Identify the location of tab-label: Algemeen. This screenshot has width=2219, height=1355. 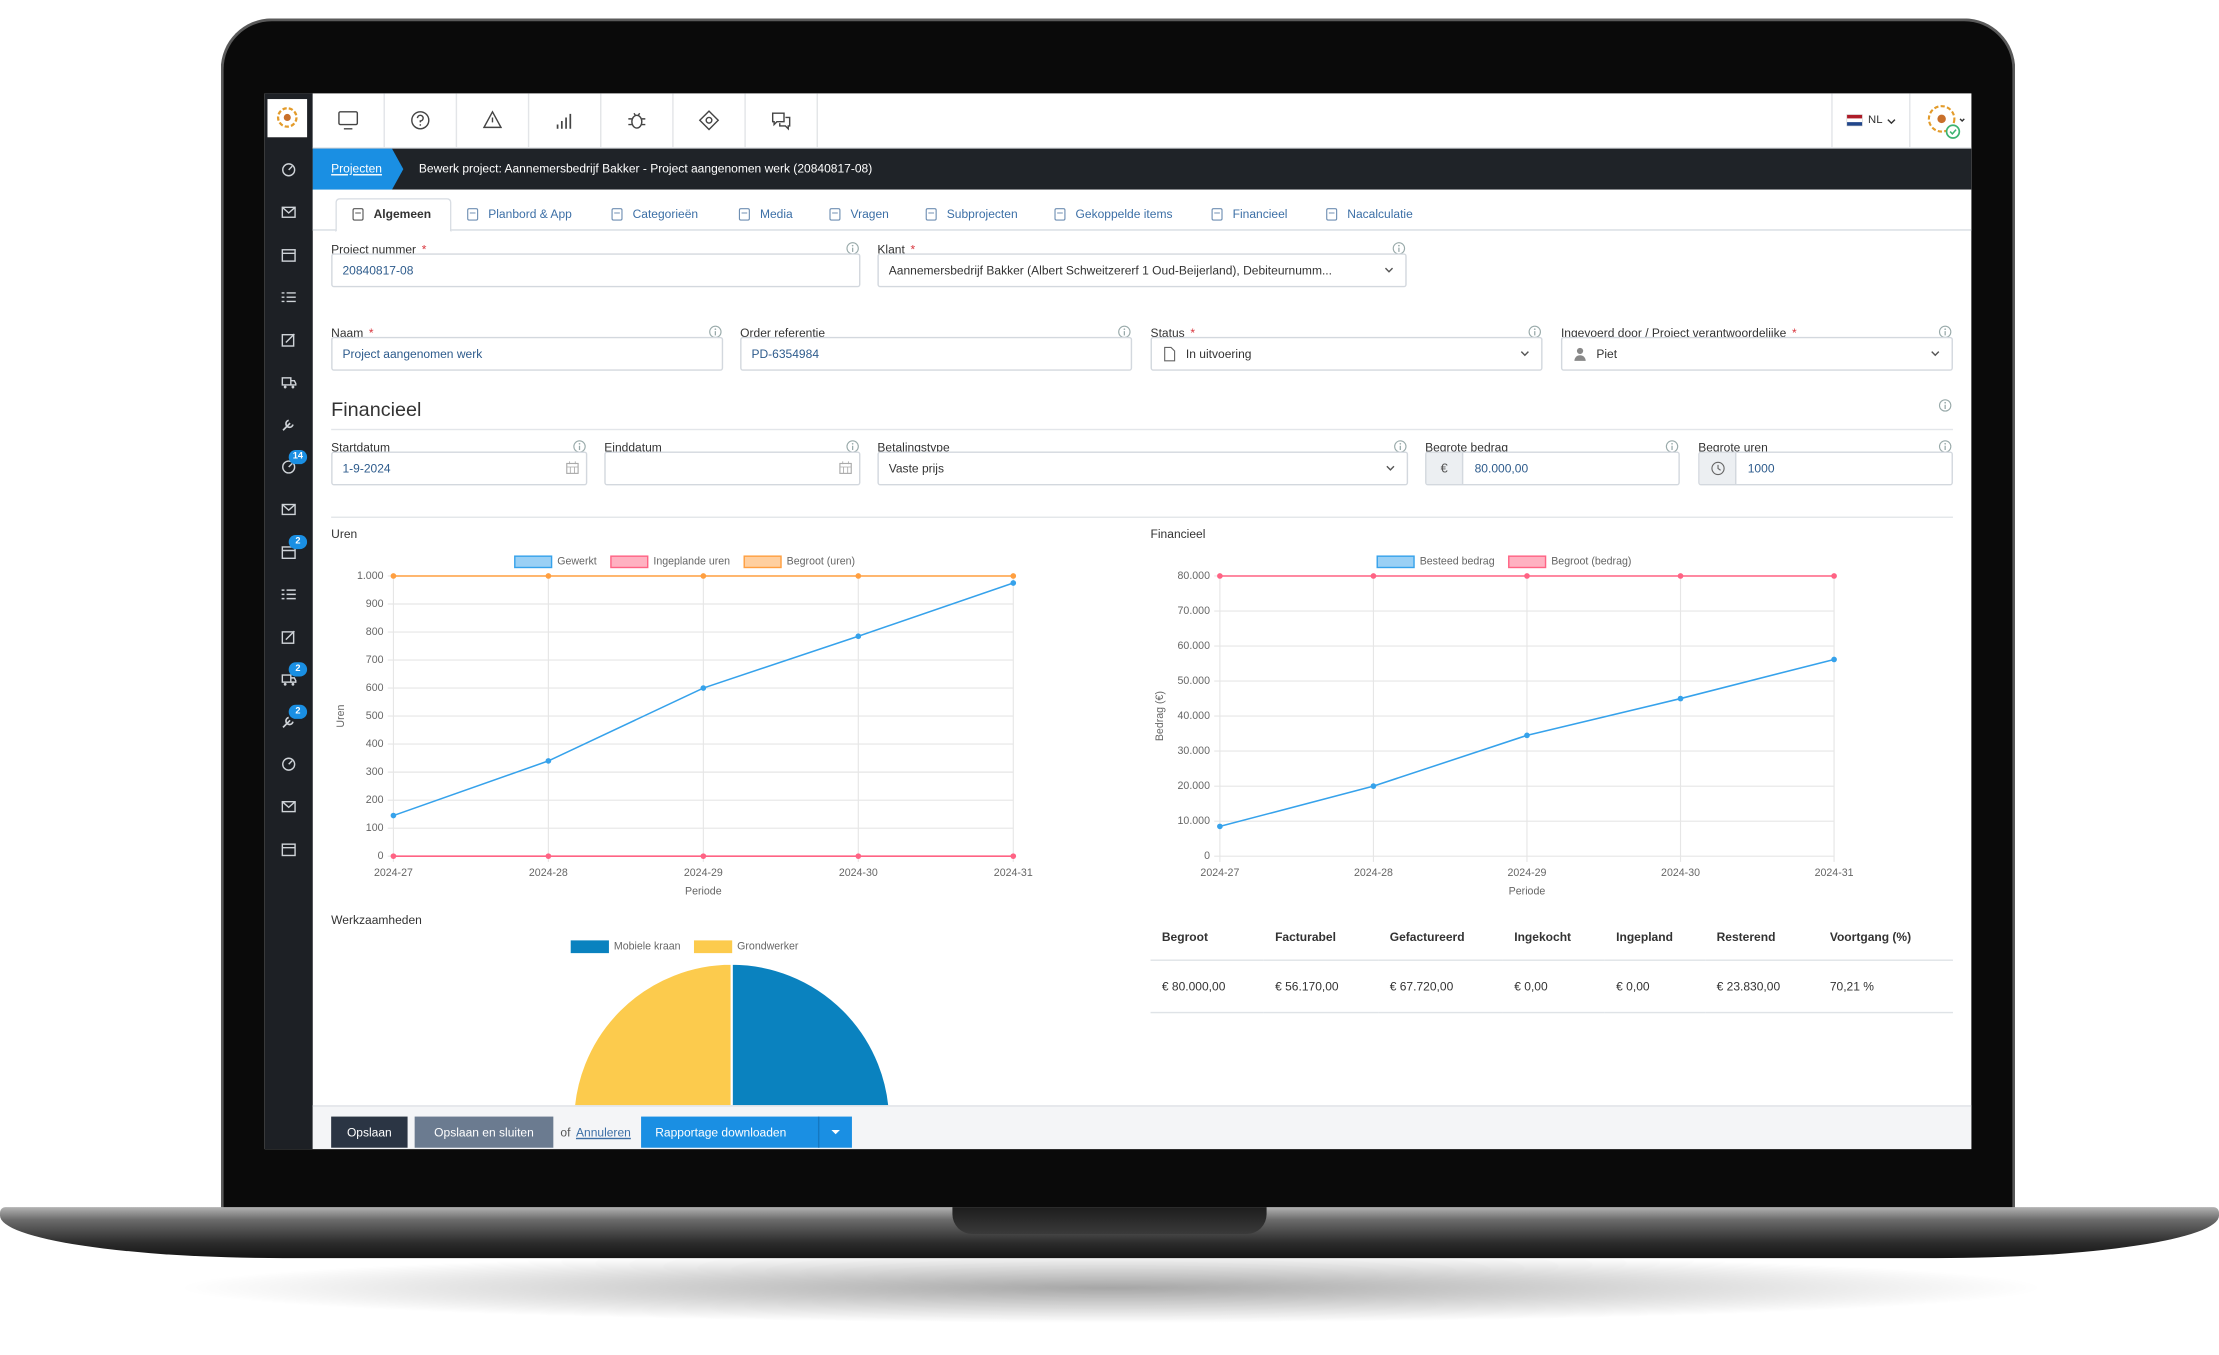
(402, 213).